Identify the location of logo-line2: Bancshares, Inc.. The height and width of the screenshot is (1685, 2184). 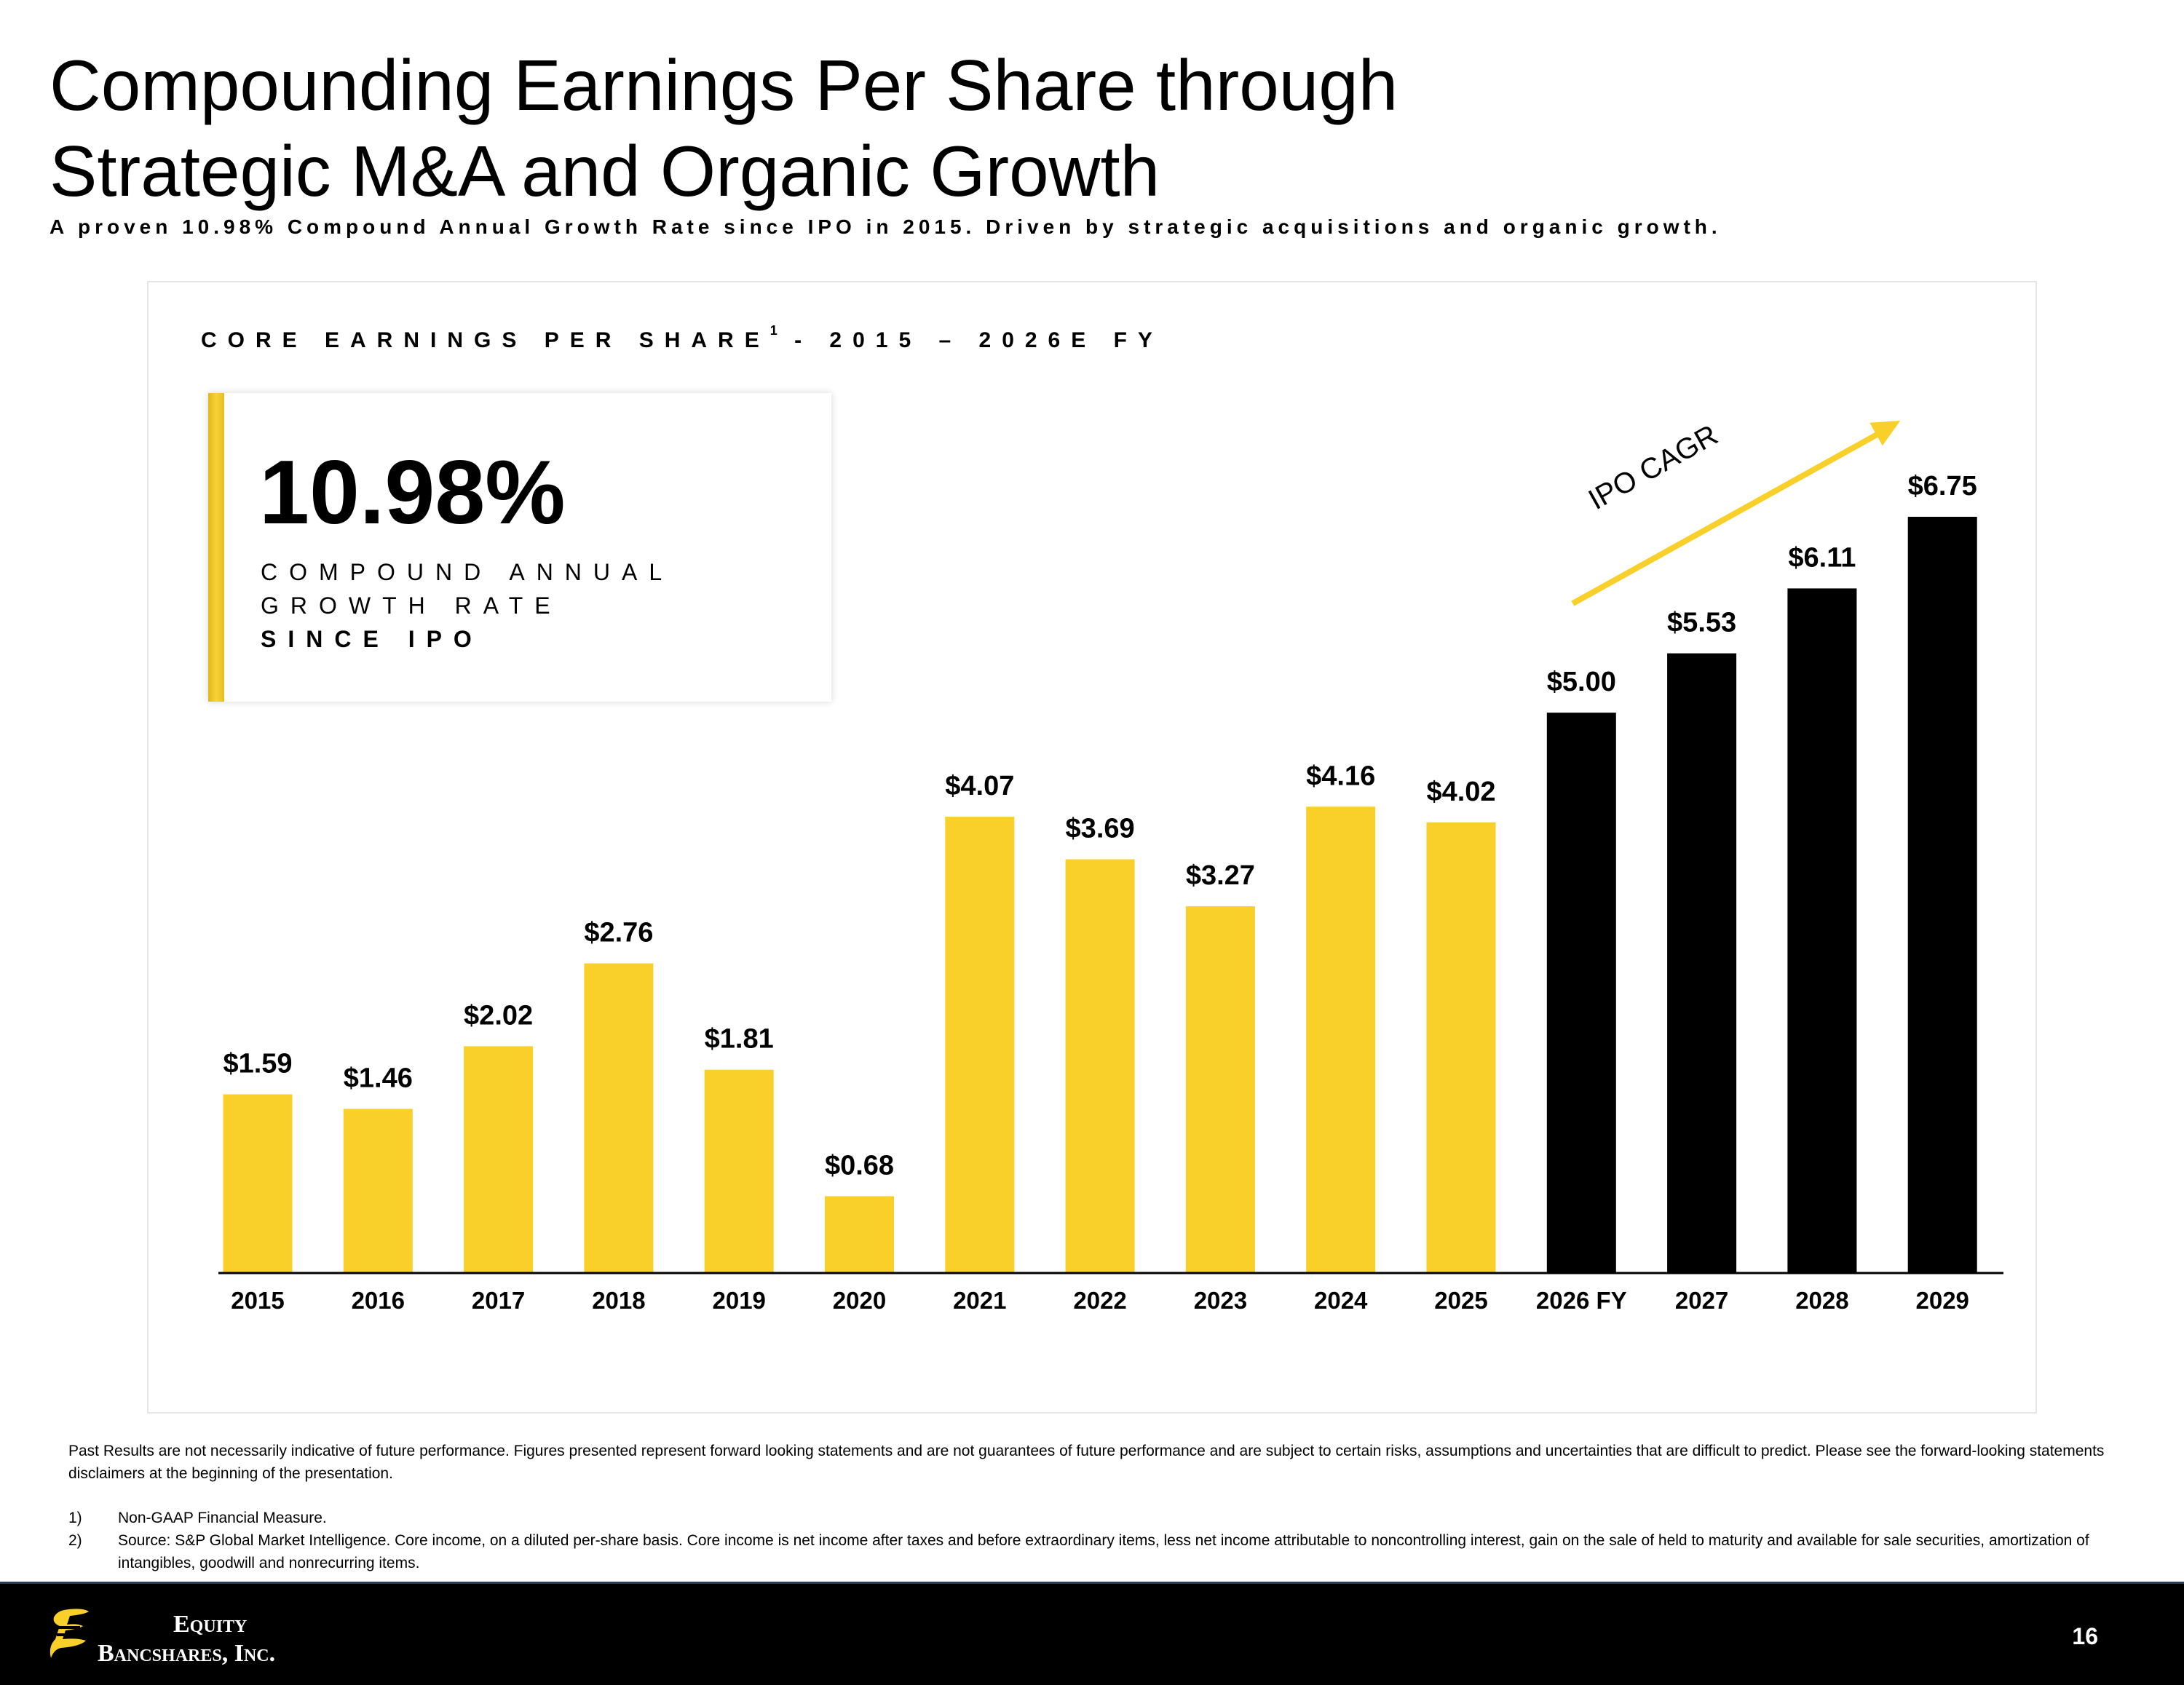
(187, 1653).